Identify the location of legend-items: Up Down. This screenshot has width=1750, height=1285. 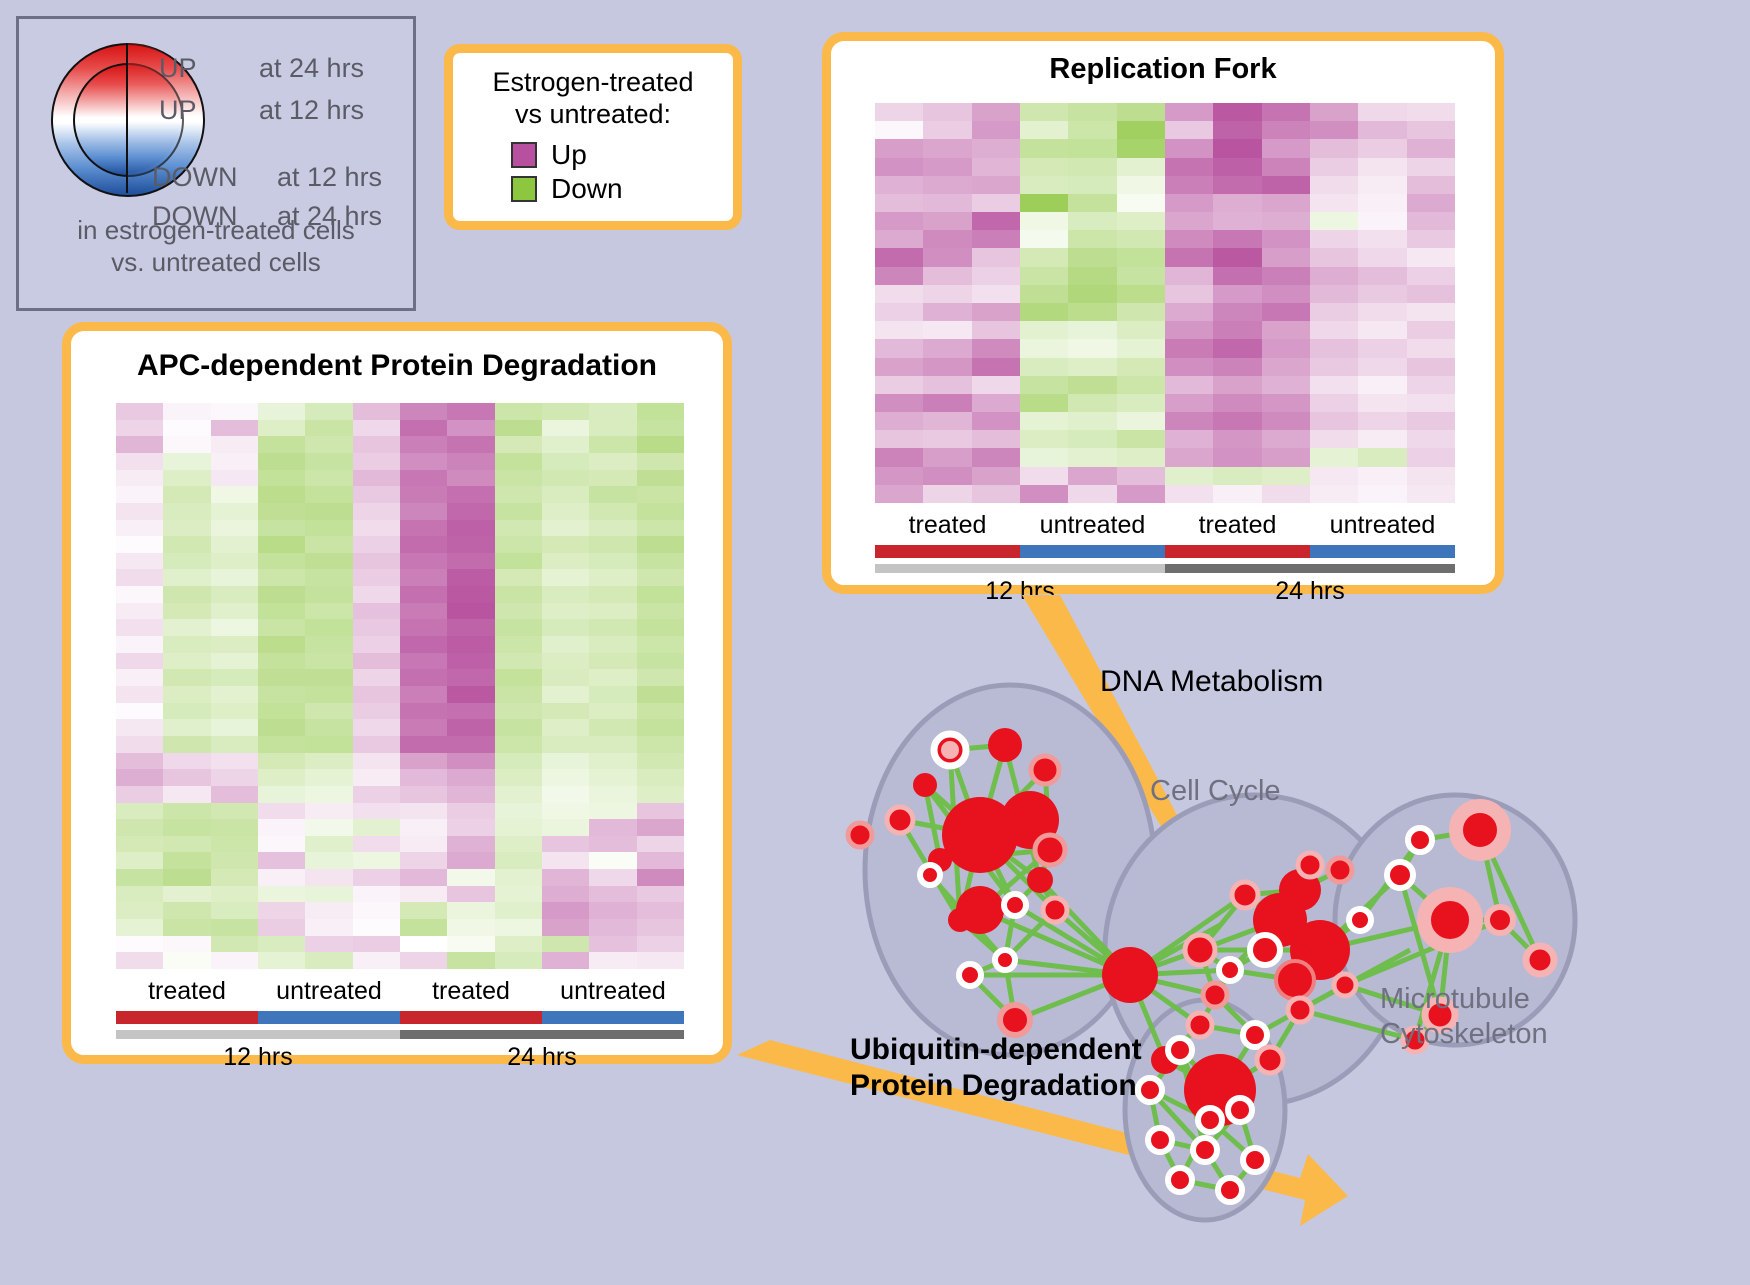
(593, 172).